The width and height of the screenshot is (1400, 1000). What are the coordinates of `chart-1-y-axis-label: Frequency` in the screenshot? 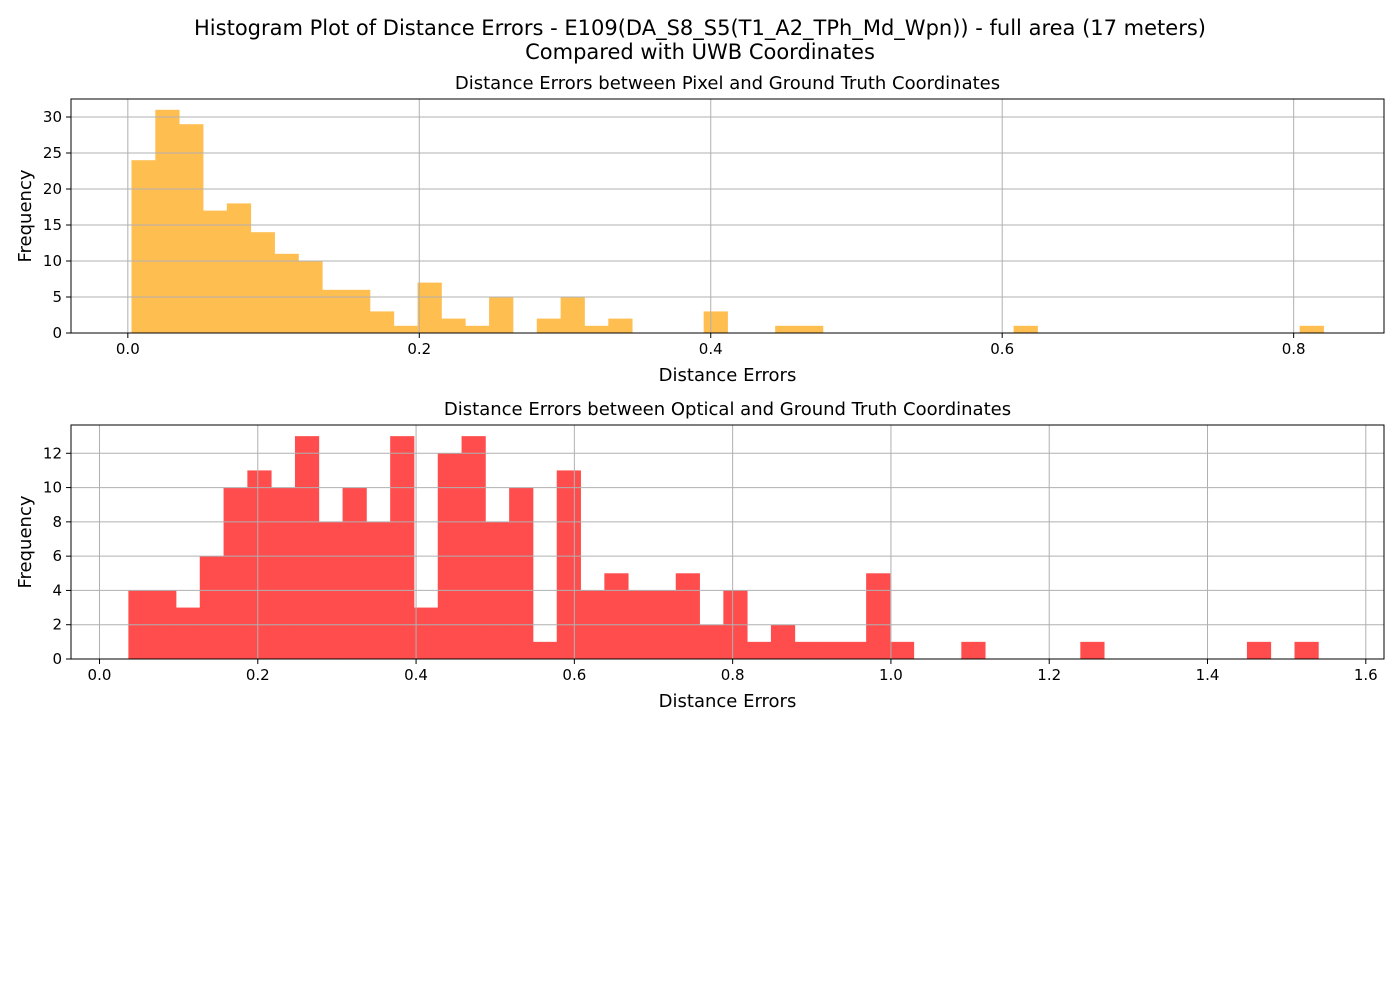 It's located at (25, 541).